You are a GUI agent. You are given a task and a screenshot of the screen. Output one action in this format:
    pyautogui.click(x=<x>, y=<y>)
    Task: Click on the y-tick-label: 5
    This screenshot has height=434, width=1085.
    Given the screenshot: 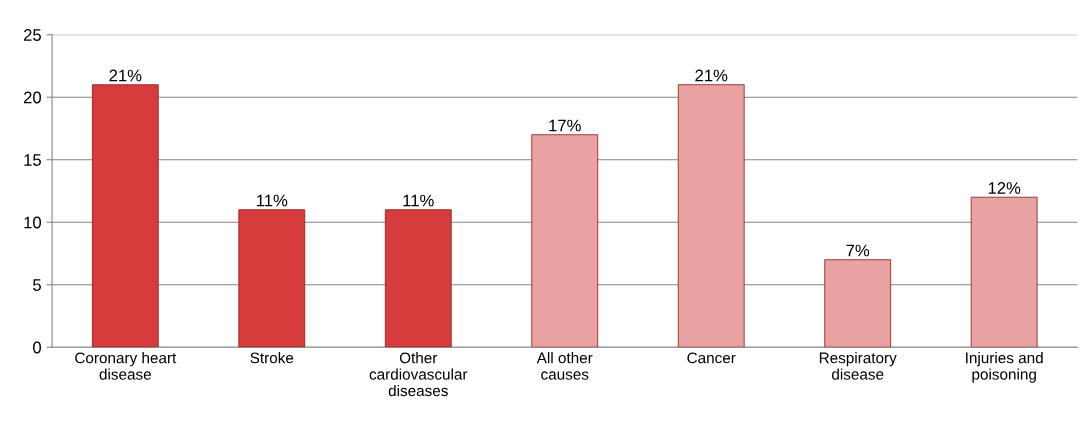 What is the action you would take?
    pyautogui.click(x=37, y=285)
    